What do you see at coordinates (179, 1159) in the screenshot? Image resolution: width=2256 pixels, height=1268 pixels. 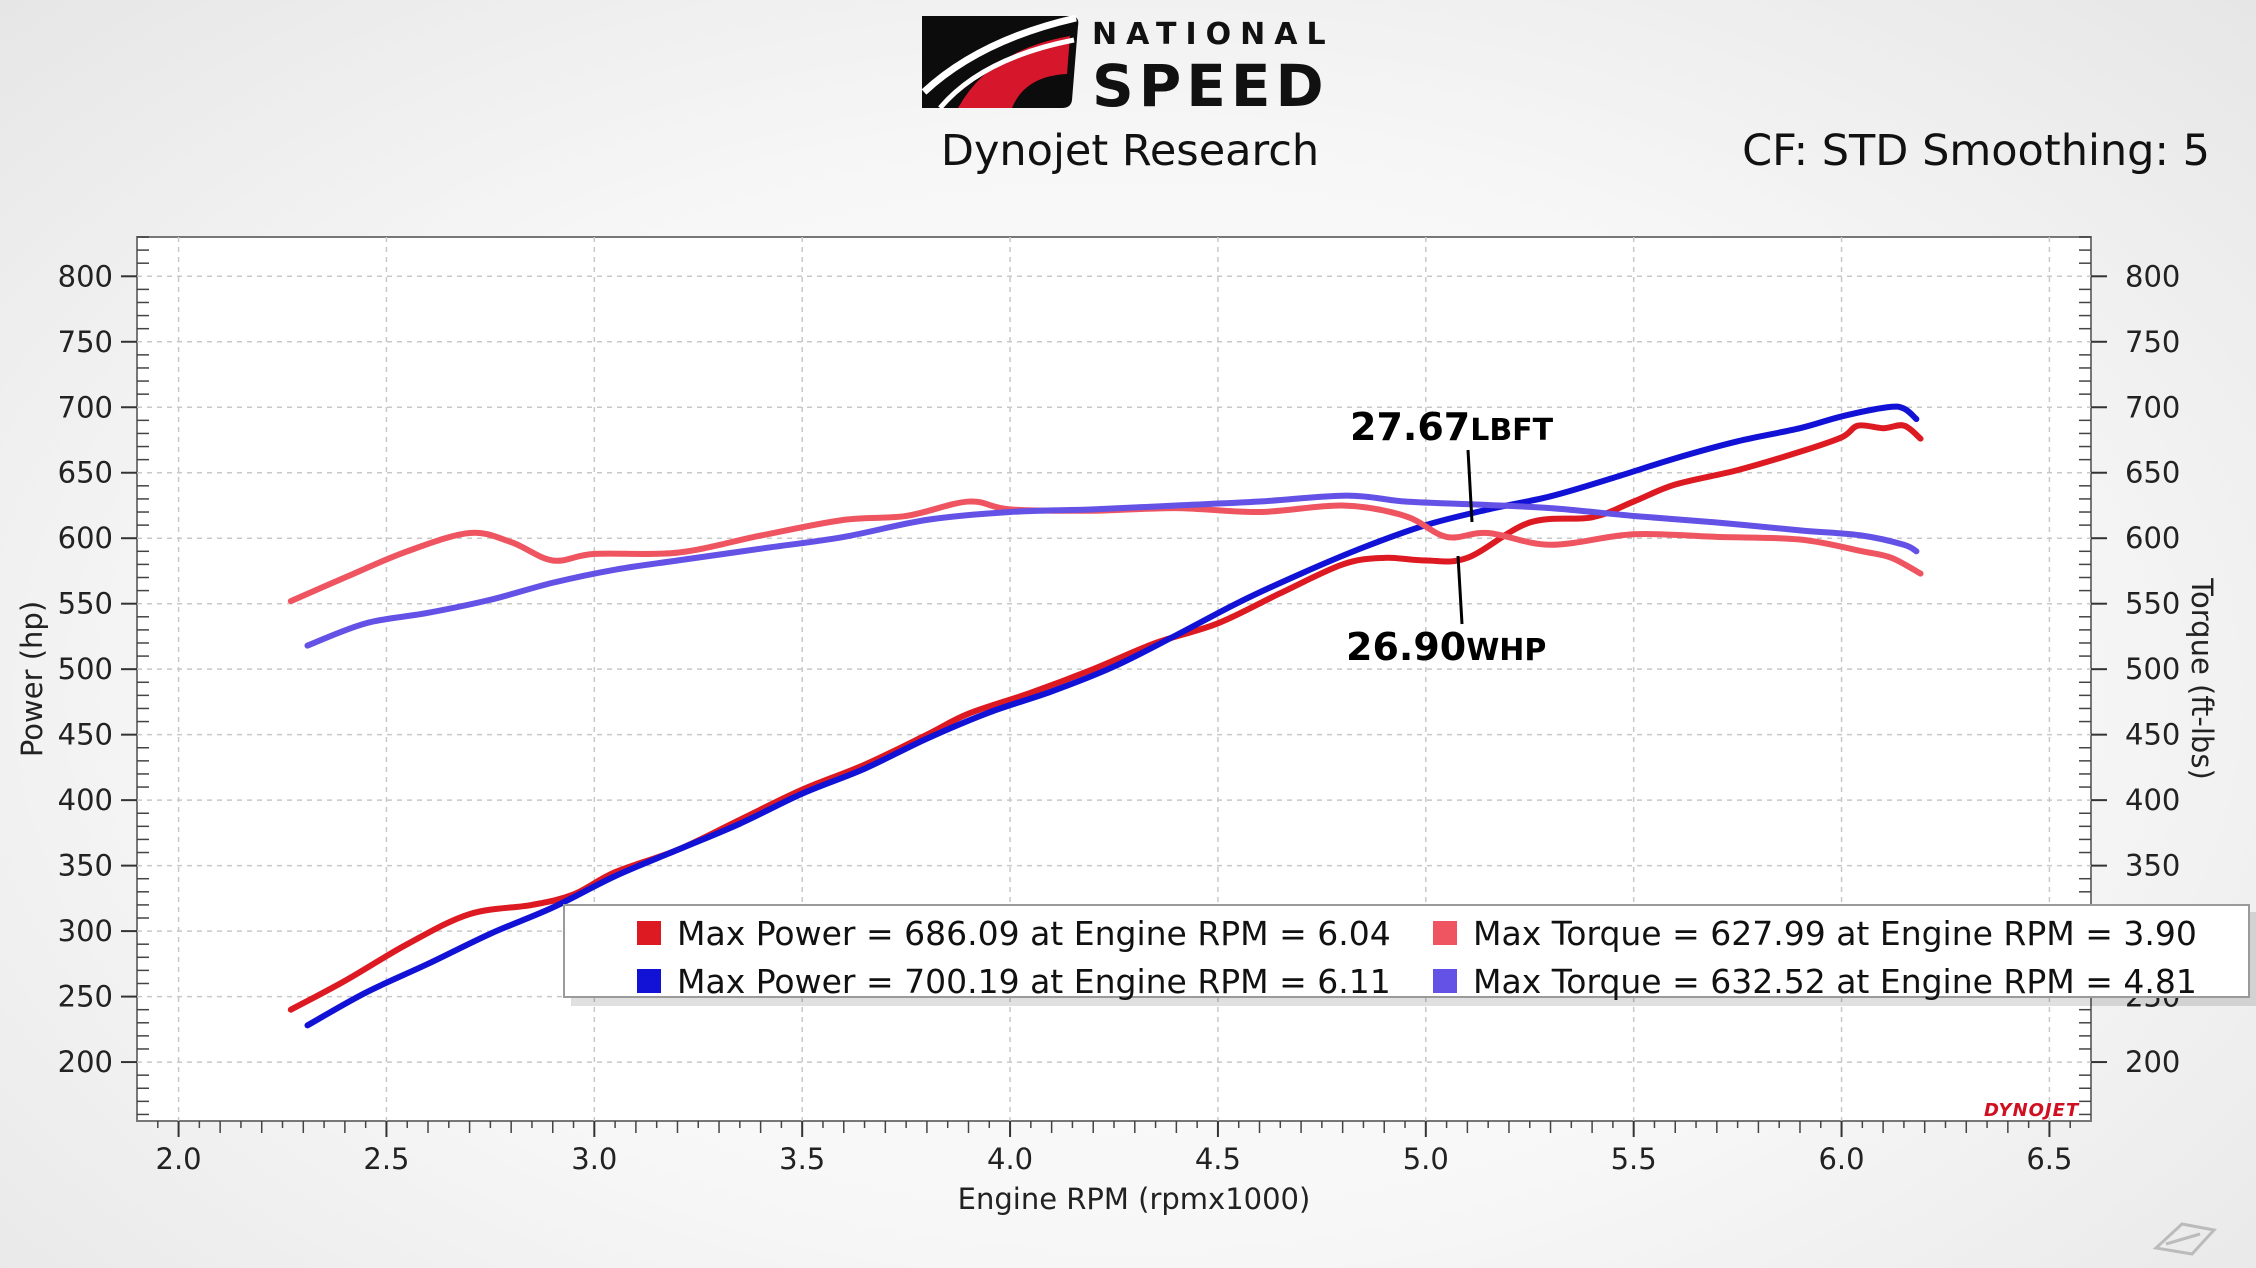 I see `x-tick-label: 2.0` at bounding box center [179, 1159].